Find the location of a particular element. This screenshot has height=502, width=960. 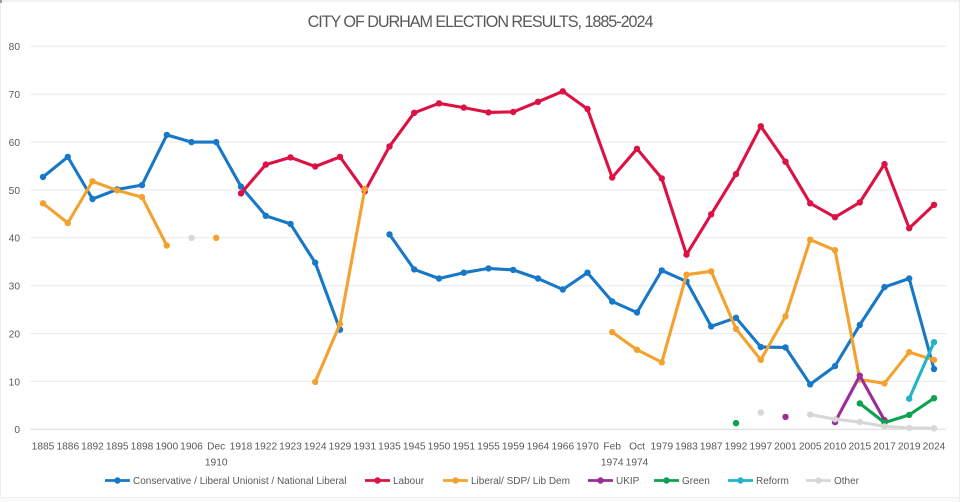

svg-text: 1918 is located at coordinates (241, 447).